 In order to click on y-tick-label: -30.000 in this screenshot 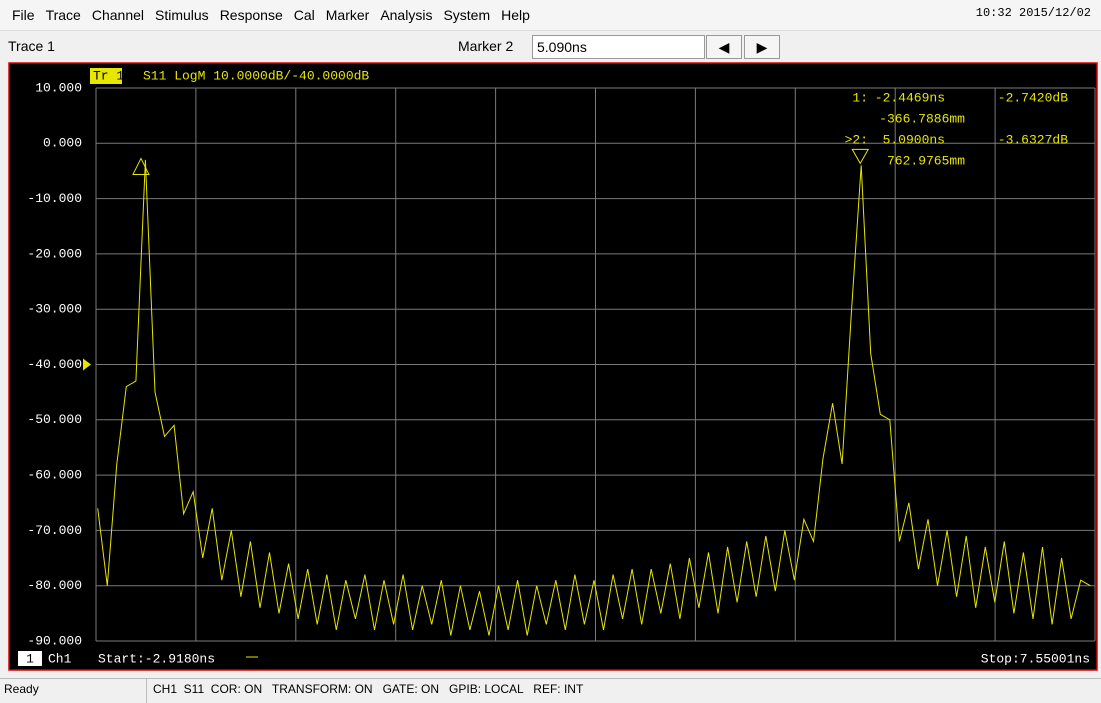, I will do `click(54, 309)`.